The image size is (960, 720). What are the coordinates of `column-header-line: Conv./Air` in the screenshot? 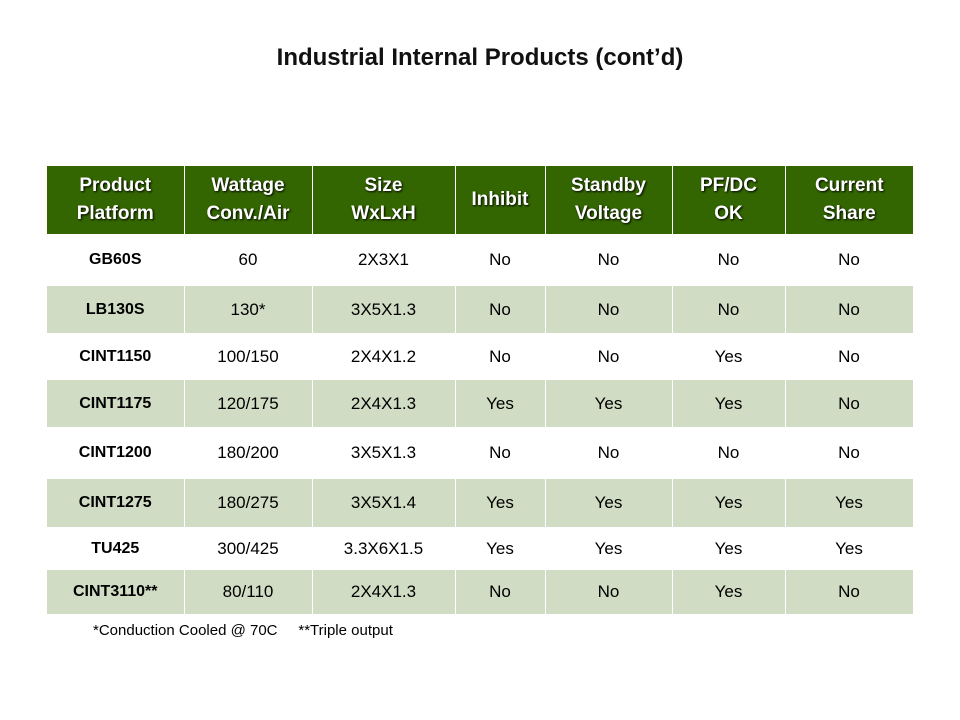 It's located at (248, 213).